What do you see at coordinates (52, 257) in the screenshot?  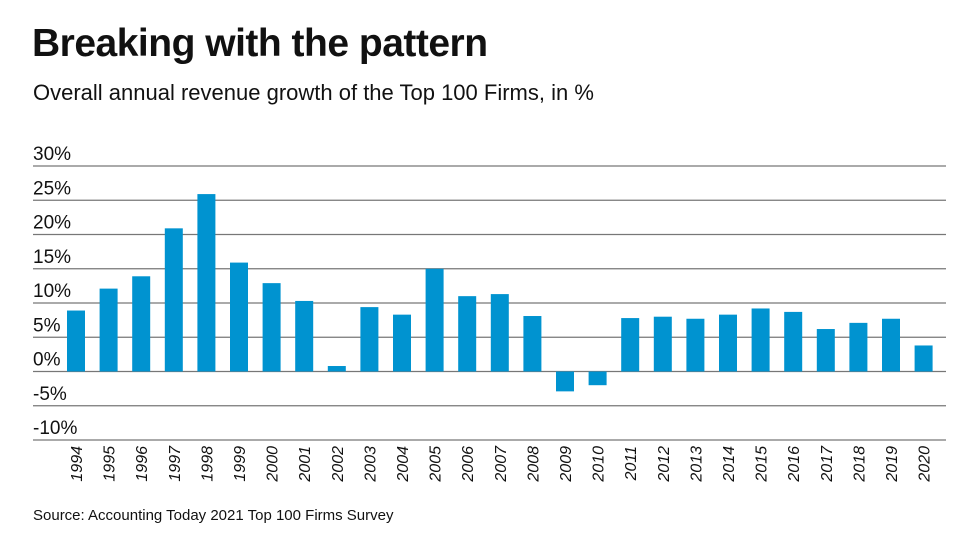 I see `y-tick-label: 15%` at bounding box center [52, 257].